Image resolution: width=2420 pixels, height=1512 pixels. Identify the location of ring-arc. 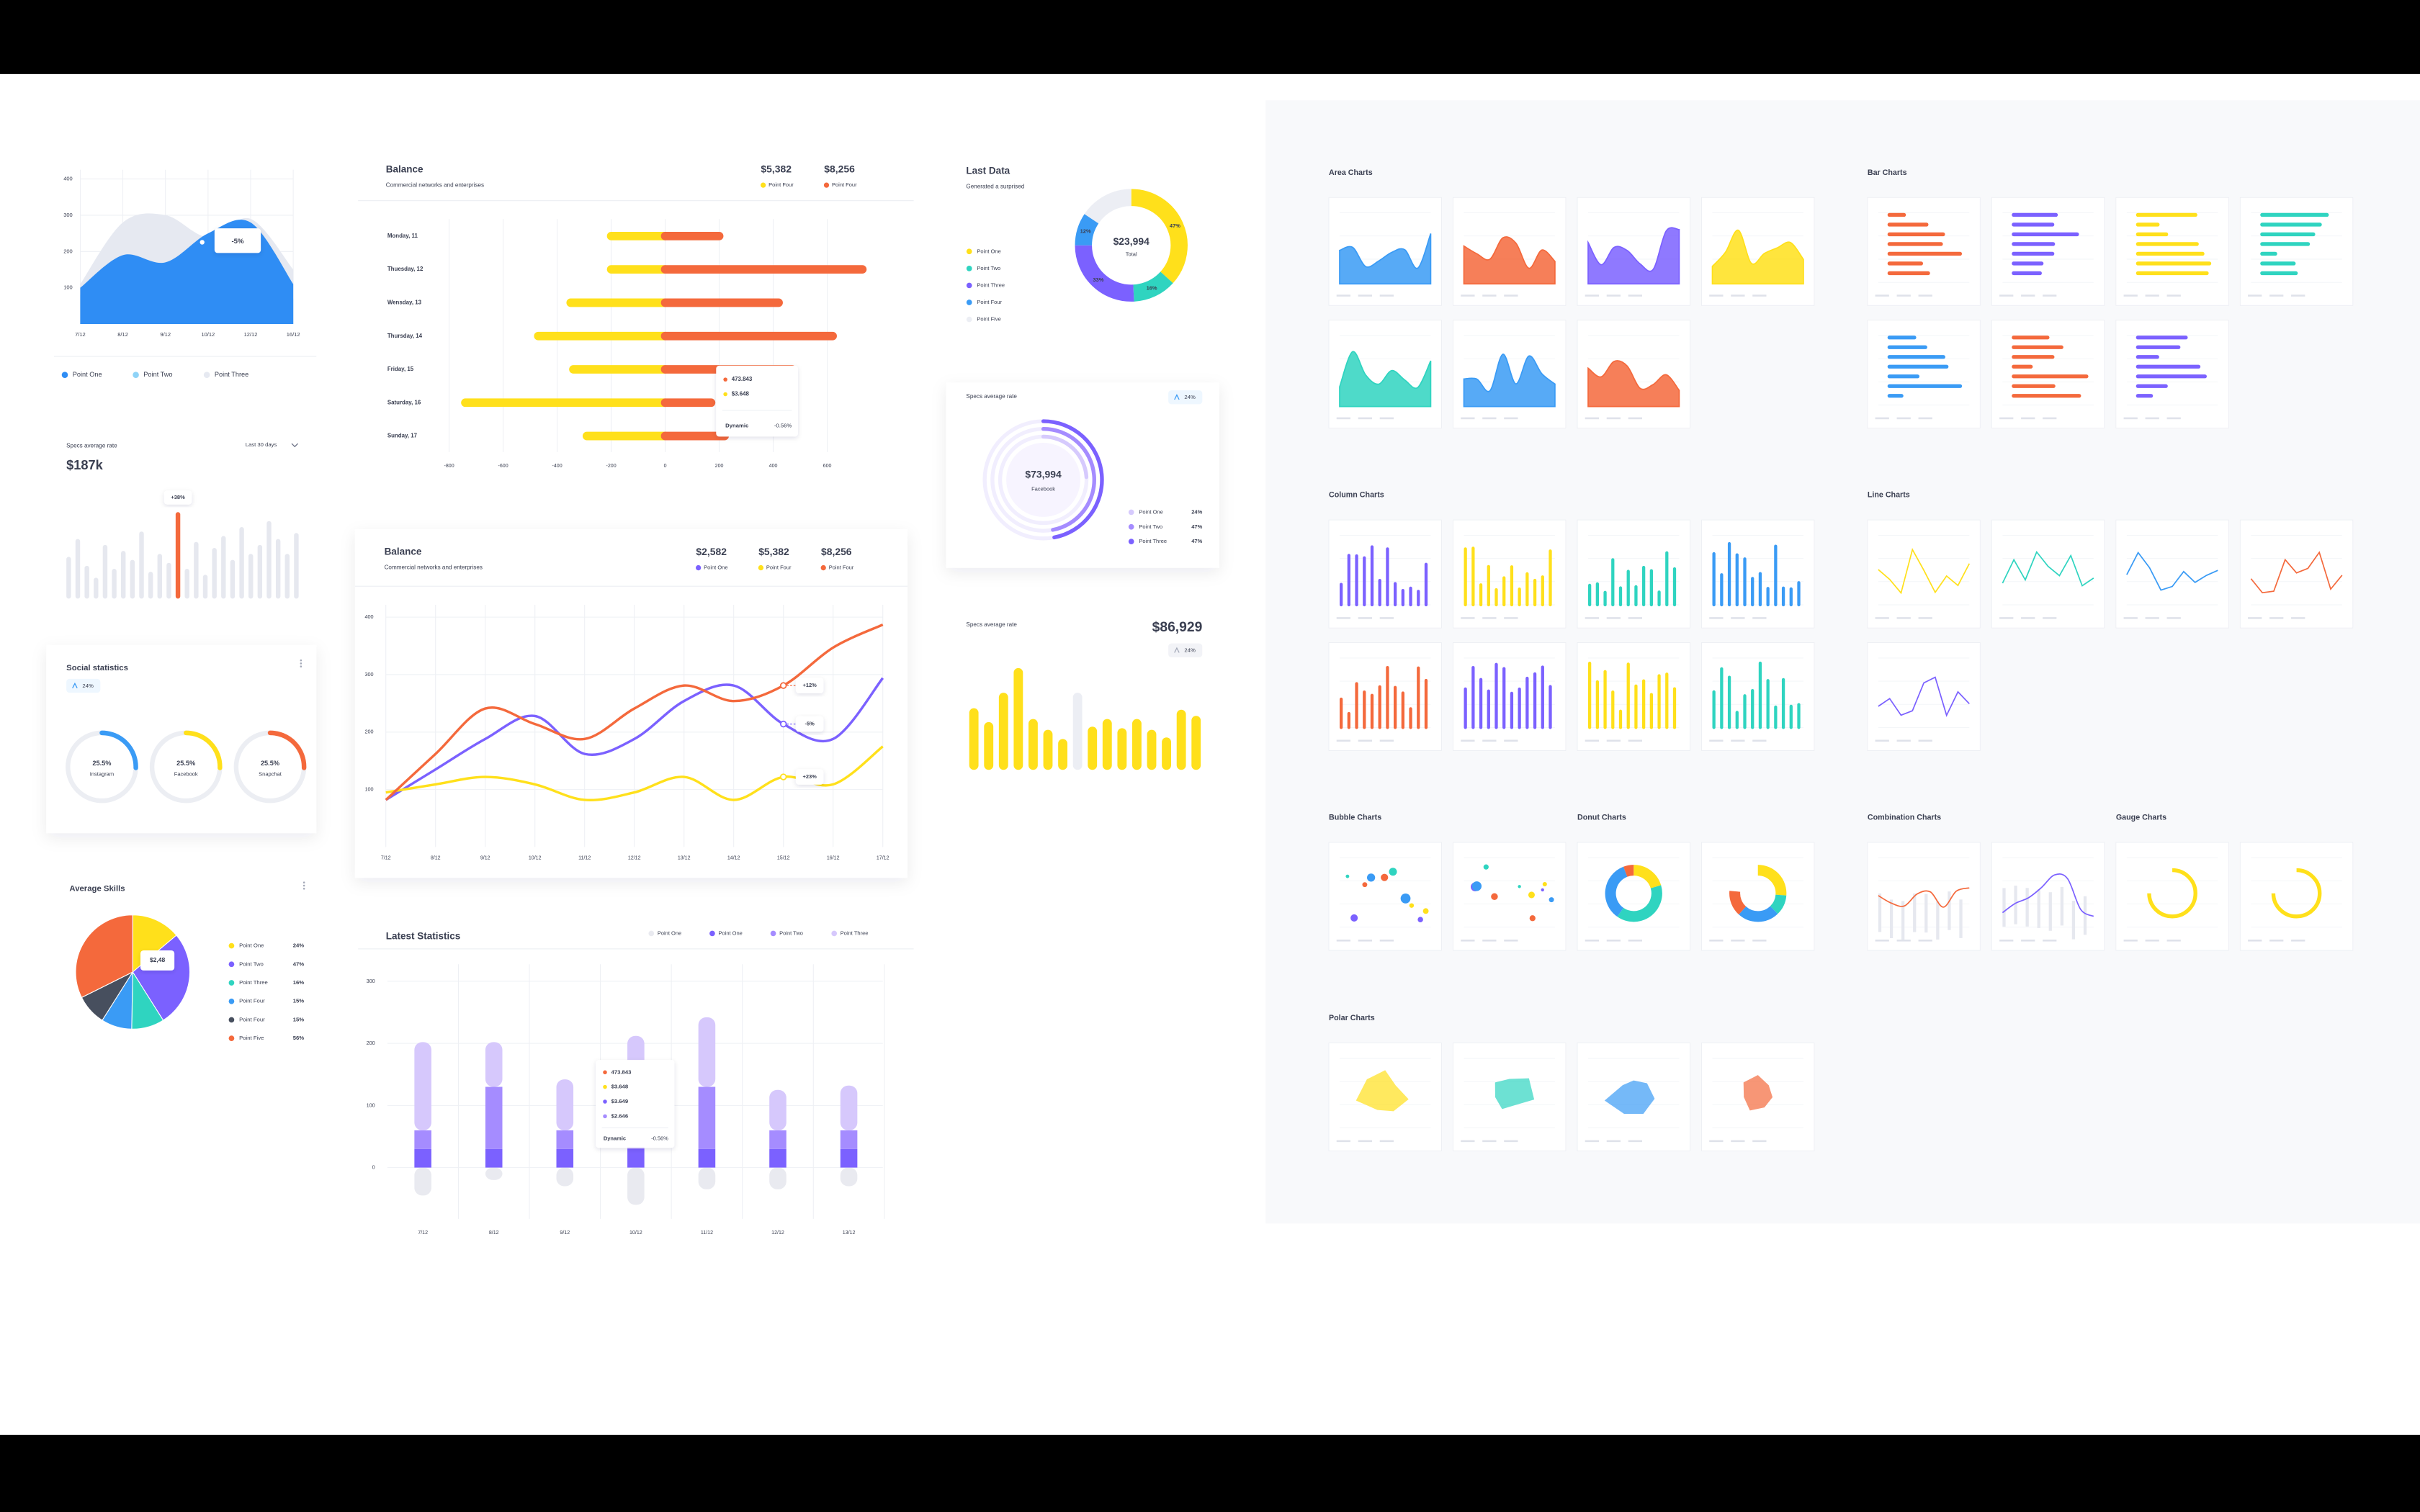
(287, 750).